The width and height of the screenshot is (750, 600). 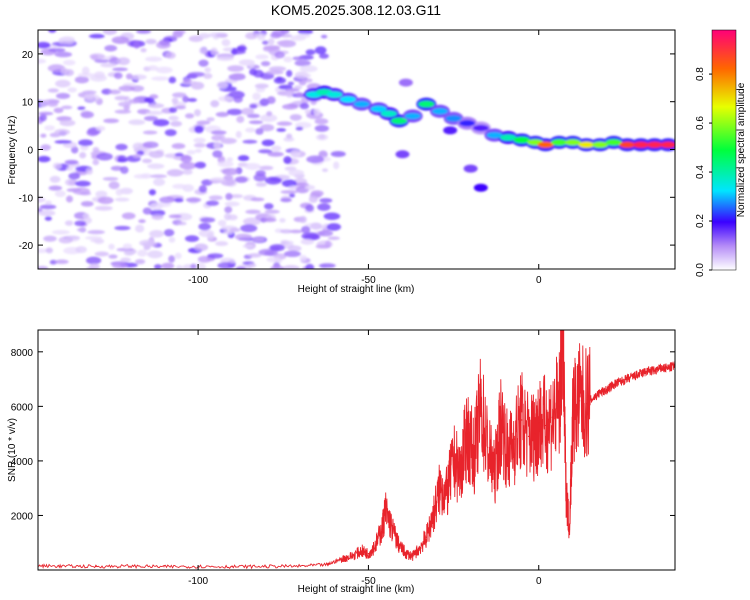 I want to click on snr-ylabel: SNR (10 * v/v), so click(x=12, y=450).